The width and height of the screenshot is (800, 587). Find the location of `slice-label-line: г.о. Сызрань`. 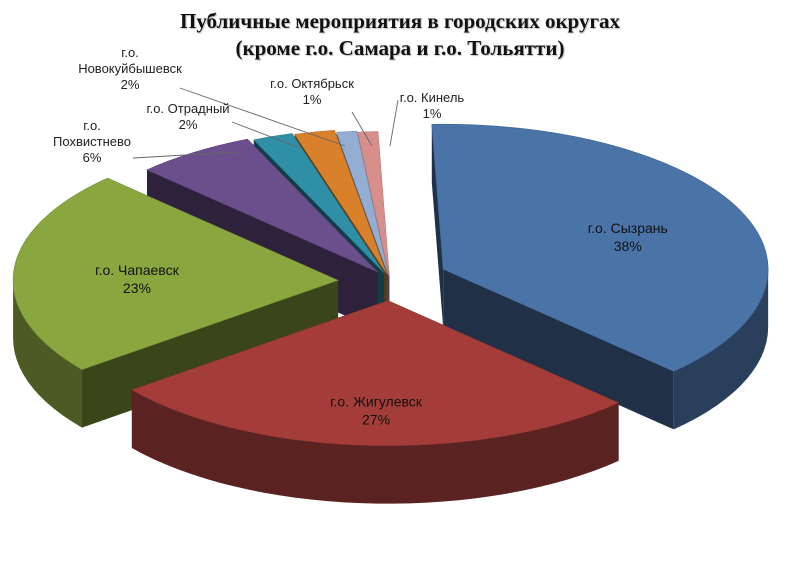

slice-label-line: г.о. Сызрань is located at coordinates (628, 228).